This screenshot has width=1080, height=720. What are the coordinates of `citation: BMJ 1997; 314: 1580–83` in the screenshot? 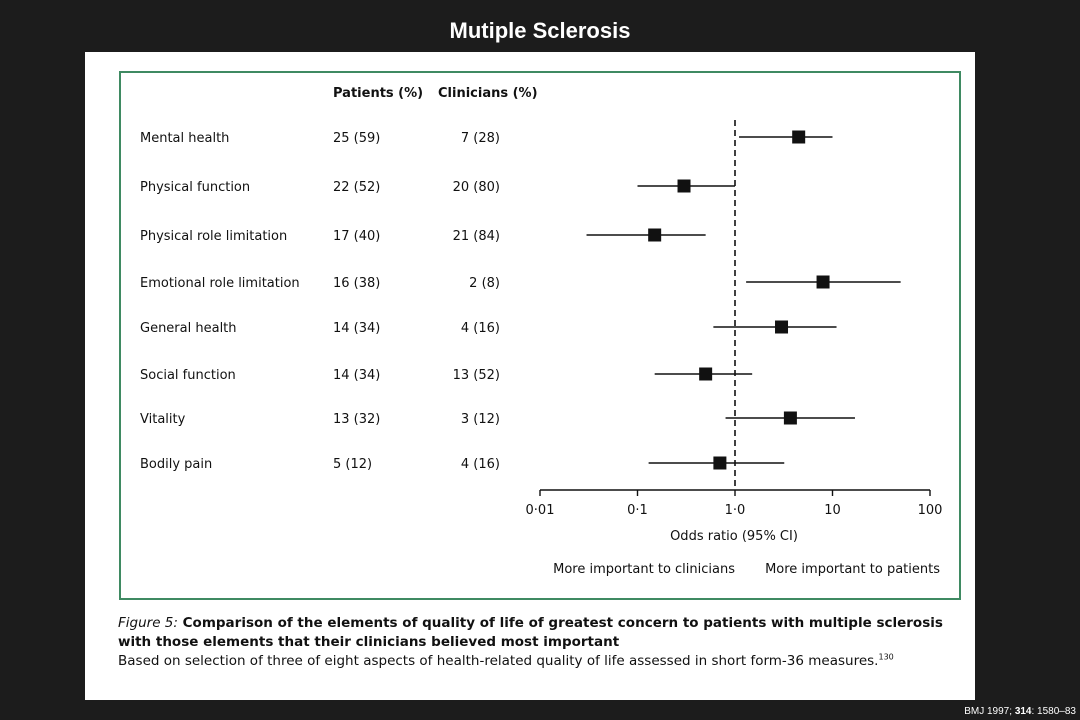 It's located at (1020, 711).